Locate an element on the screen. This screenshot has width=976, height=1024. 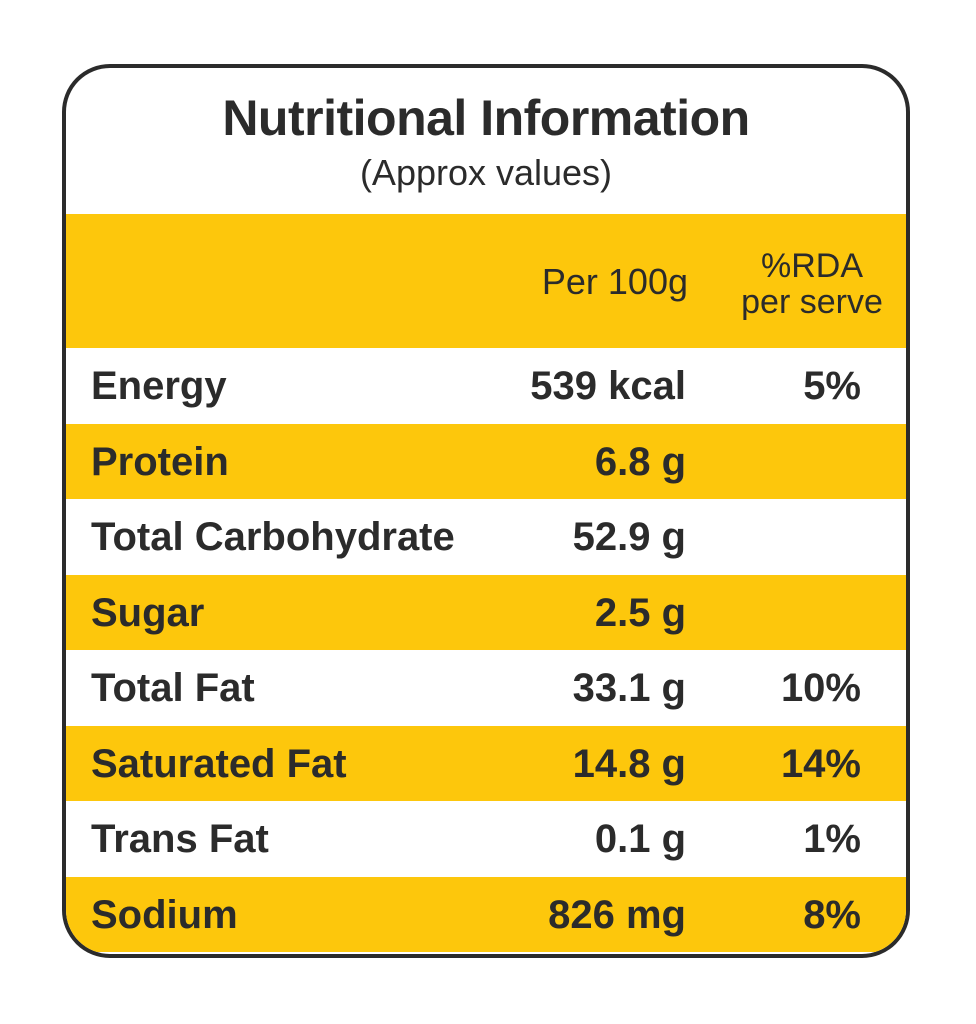
table-row-total-fat: Total Fat 33.1 g 10% is located at coordinates (486, 688).